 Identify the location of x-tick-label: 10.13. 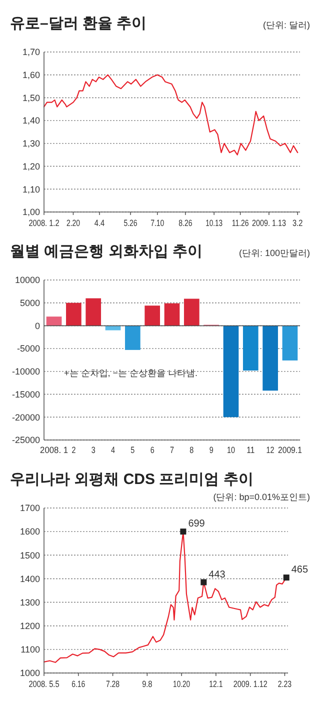
(217, 223).